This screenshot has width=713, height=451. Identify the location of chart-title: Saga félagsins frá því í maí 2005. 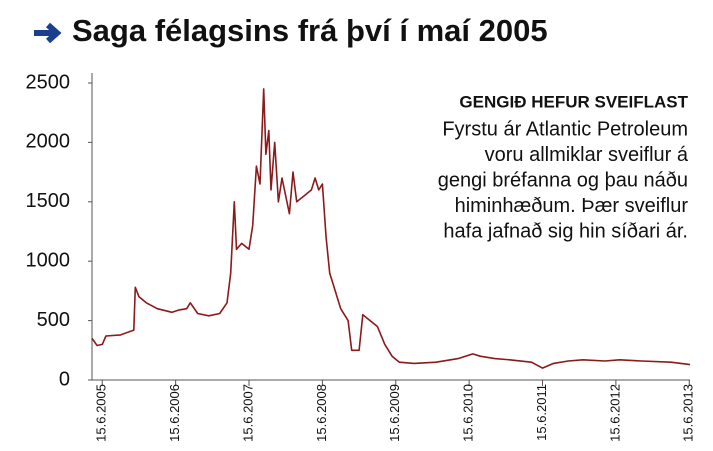
(310, 30).